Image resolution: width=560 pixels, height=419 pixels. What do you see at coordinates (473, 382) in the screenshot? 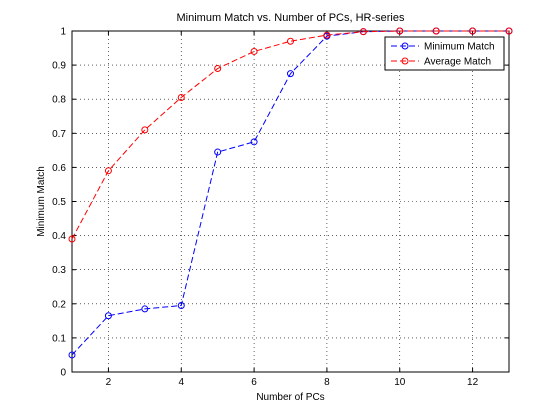
I see `x-tick-label: 12` at bounding box center [473, 382].